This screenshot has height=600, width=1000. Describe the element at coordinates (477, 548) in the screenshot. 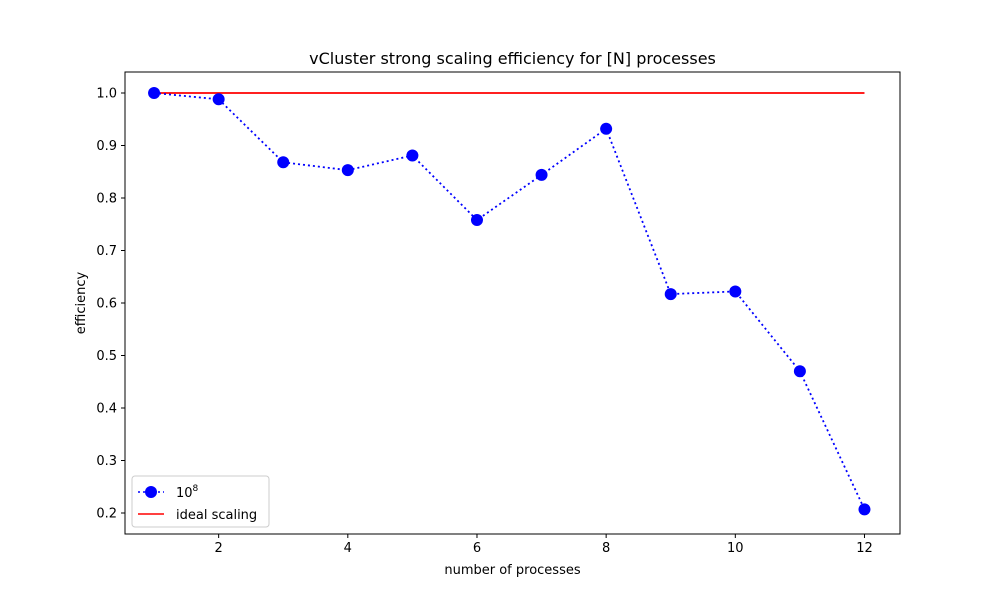

I see `x-tick-label: 6` at that location.